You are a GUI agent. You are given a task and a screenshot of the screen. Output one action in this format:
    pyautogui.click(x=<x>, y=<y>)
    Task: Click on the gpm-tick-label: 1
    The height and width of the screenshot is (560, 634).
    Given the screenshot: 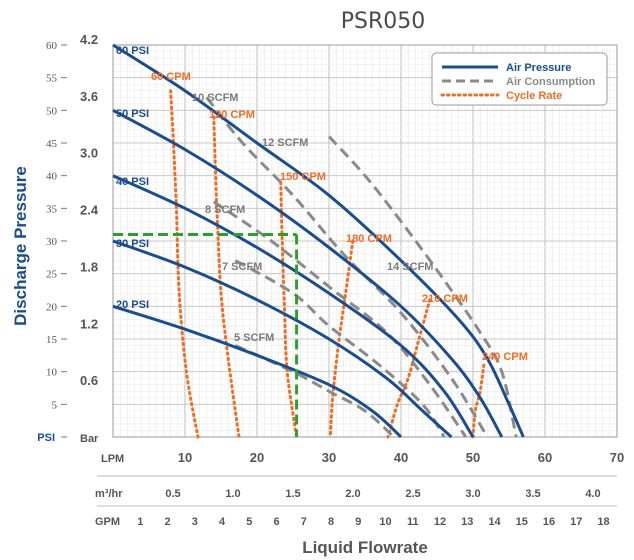 What is the action you would take?
    pyautogui.click(x=140, y=522)
    